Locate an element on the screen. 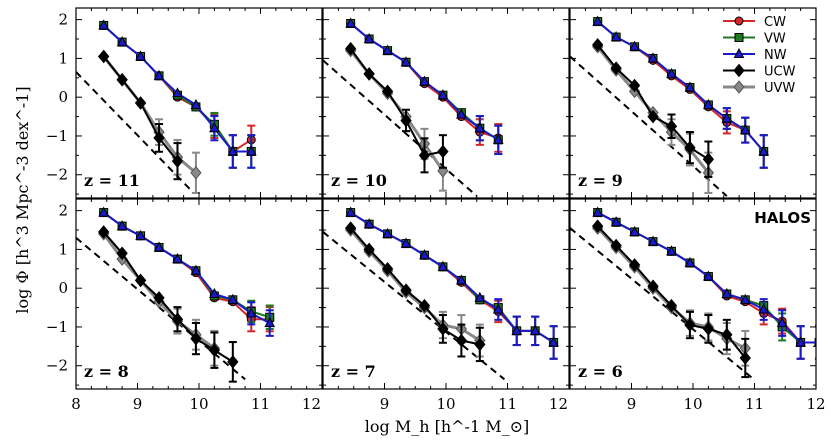  legend-marker-ucw is located at coordinates (739, 70).